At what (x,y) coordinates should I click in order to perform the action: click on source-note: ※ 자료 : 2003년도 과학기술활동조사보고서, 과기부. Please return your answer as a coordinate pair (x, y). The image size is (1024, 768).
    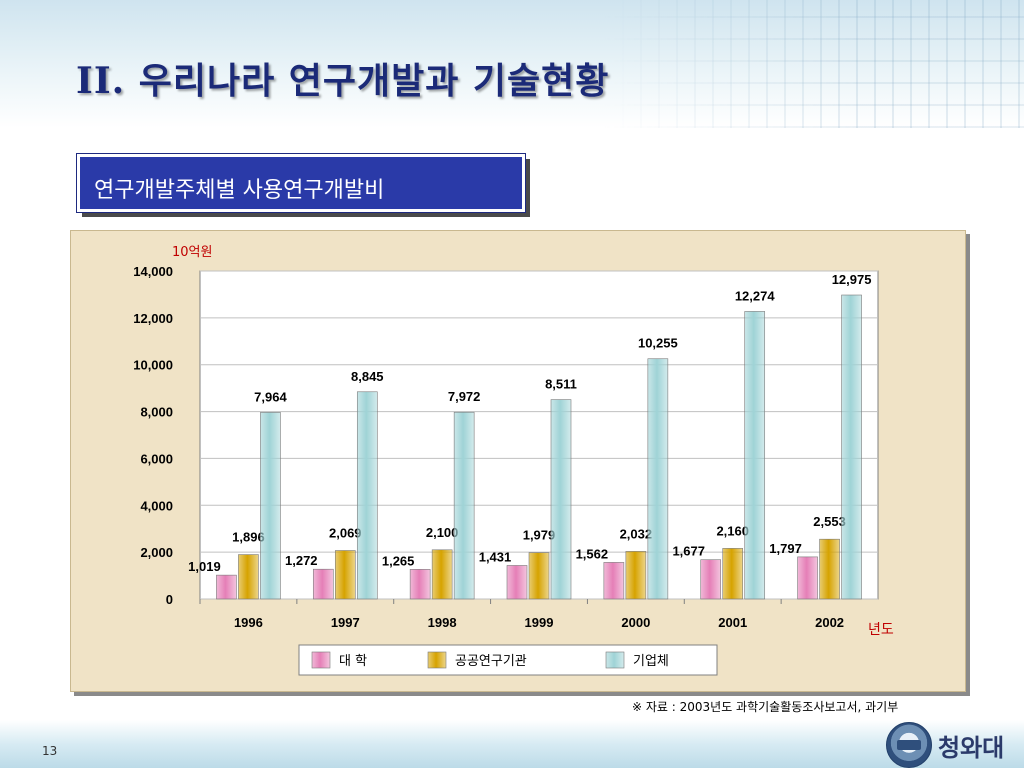
    Looking at the image, I should click on (765, 707).